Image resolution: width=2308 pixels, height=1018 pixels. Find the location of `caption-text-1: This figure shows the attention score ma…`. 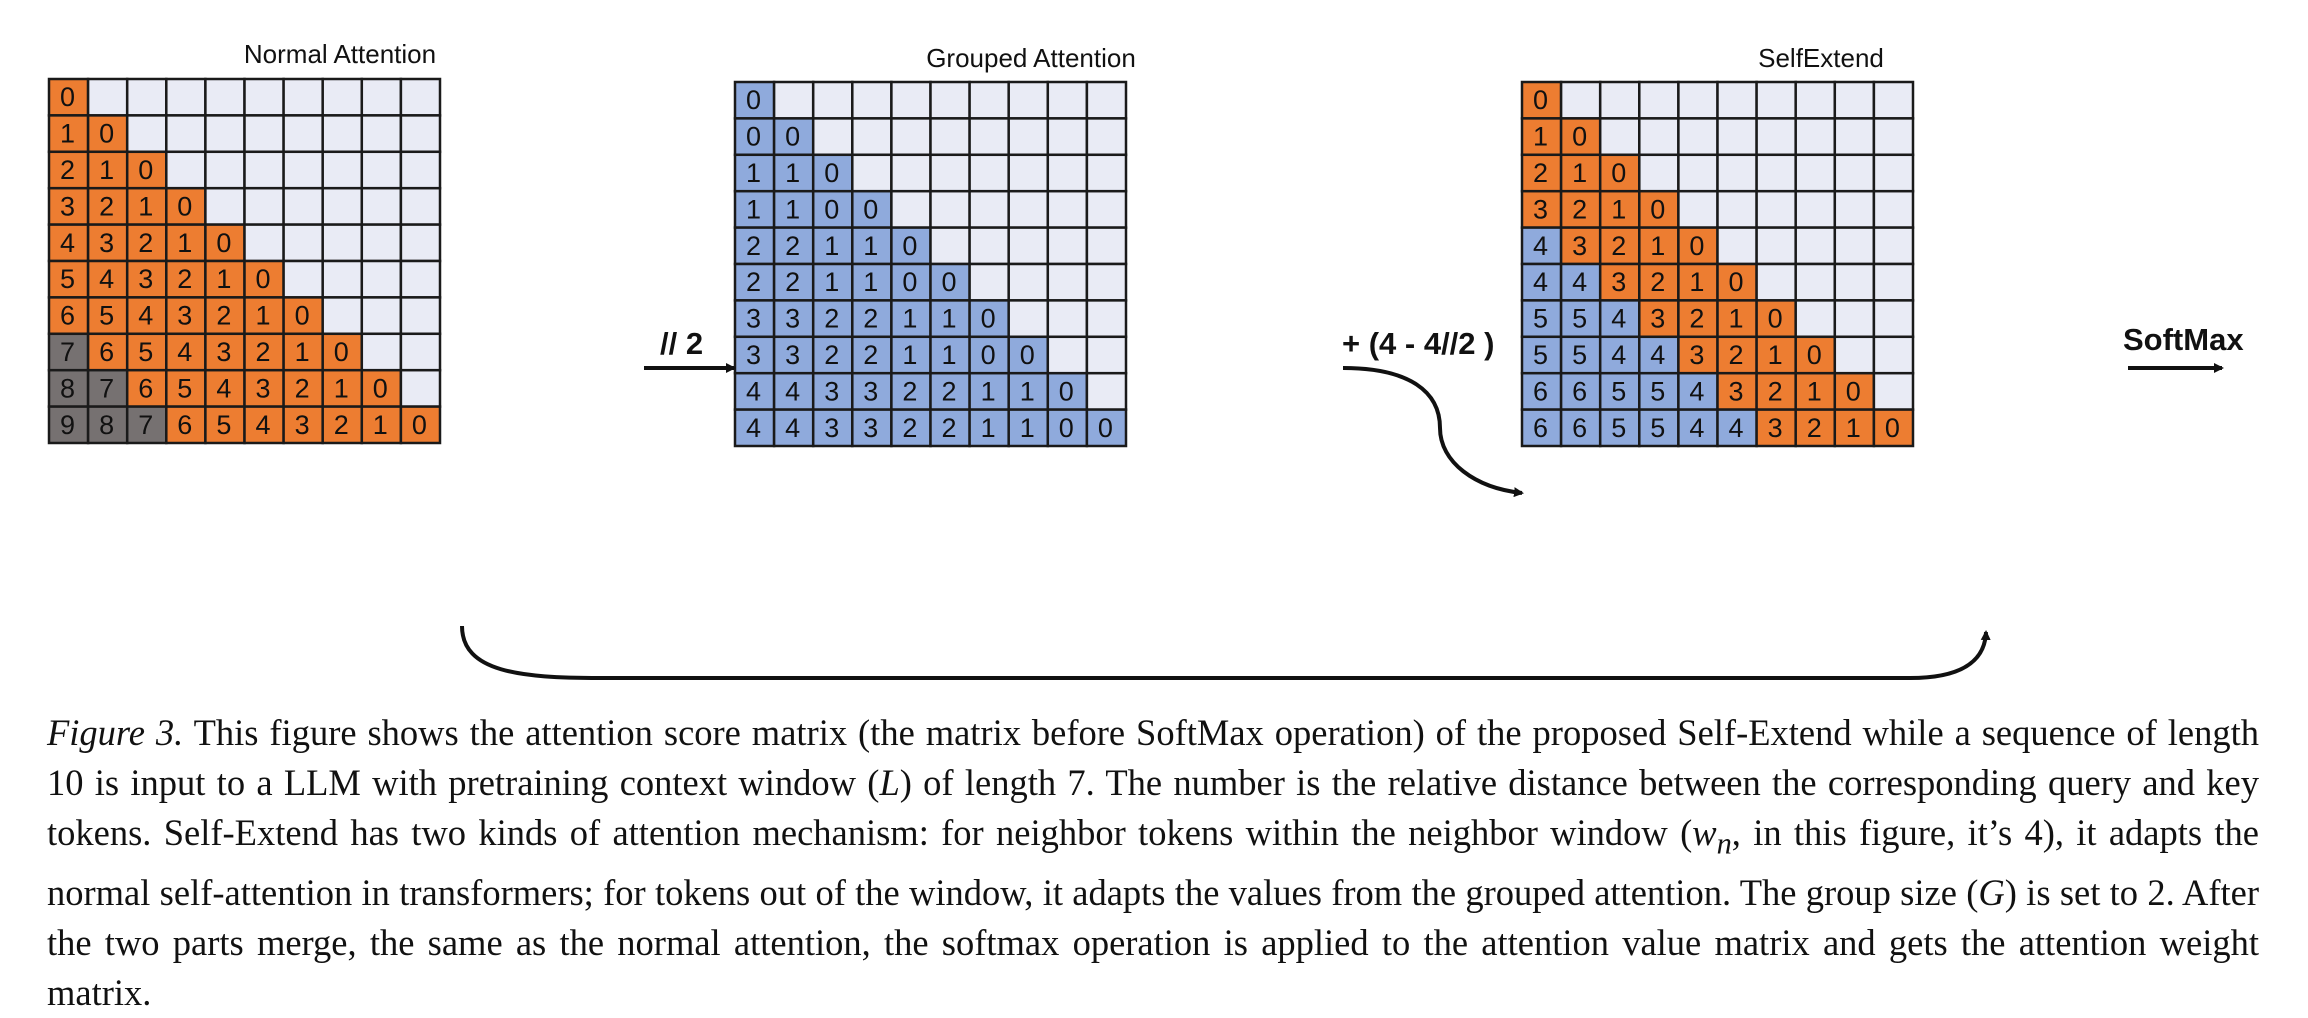

caption-text-1: This figure shows the attention score ma… is located at coordinates (1153, 757).